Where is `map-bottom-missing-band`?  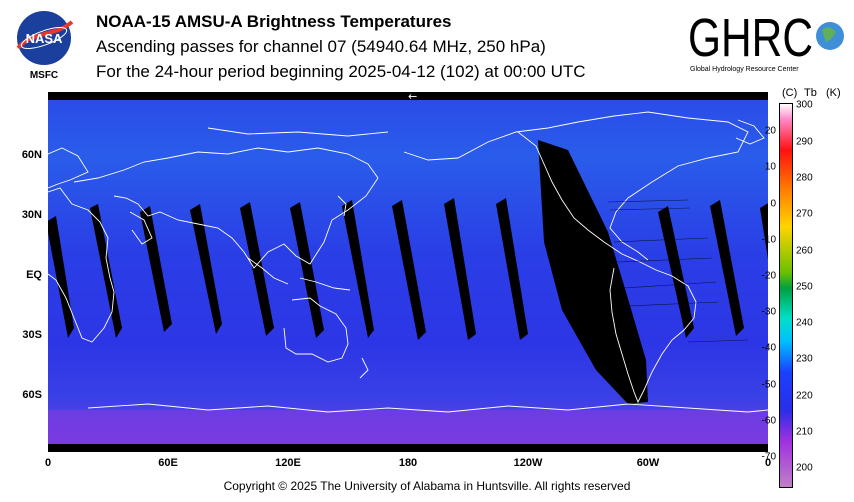 map-bottom-missing-band is located at coordinates (408, 448).